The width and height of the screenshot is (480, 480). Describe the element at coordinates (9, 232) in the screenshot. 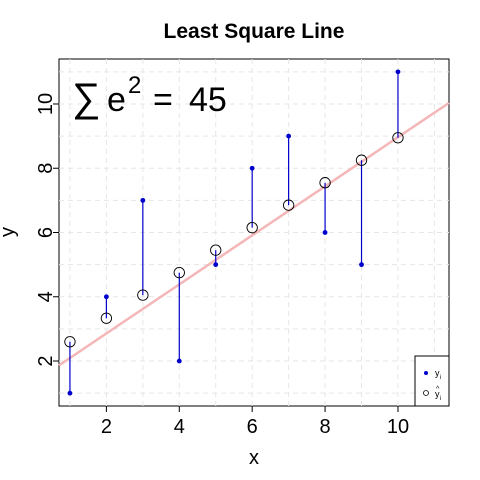

I see `y-axis-label: y` at that location.